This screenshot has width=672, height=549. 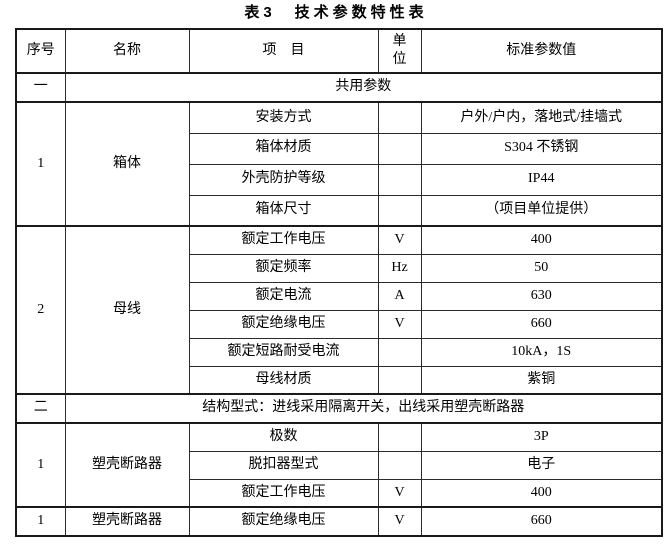 What do you see at coordinates (363, 87) in the screenshot?
I see `band-label: 共用参数` at bounding box center [363, 87].